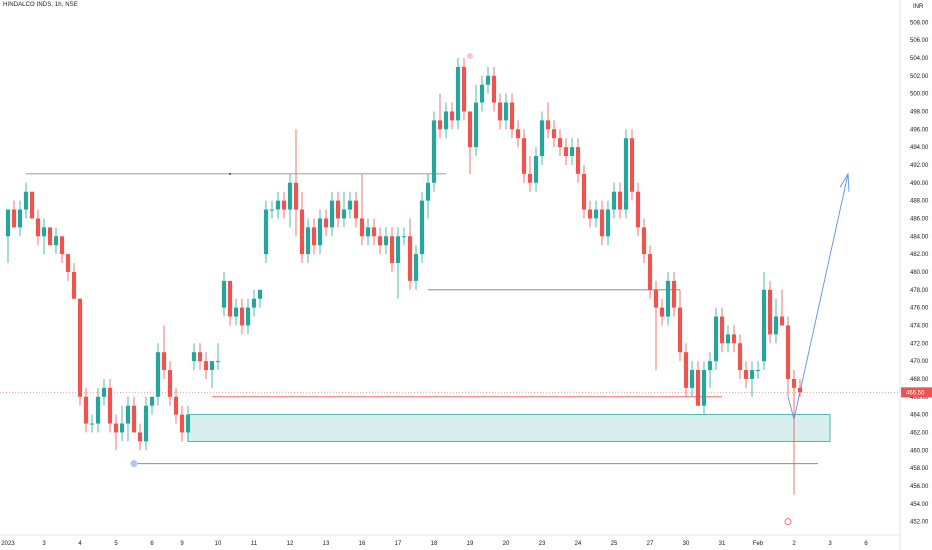 The image size is (932, 550). What do you see at coordinates (509, 428) in the screenshot?
I see `demand-zone` at bounding box center [509, 428].